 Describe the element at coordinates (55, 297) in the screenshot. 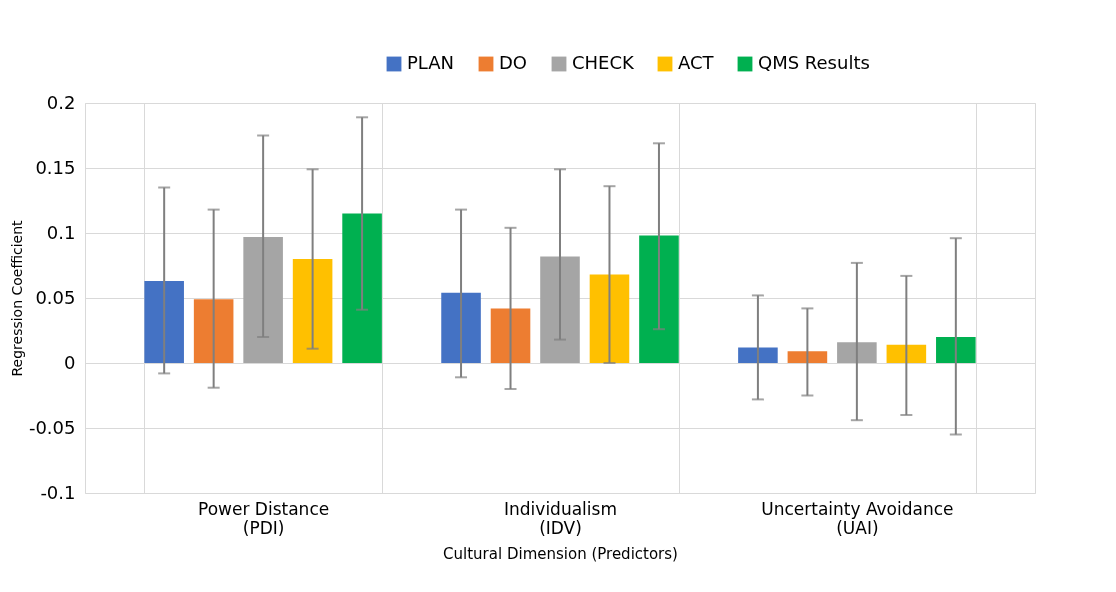

I see `y-tick-label: 0.05` at that location.